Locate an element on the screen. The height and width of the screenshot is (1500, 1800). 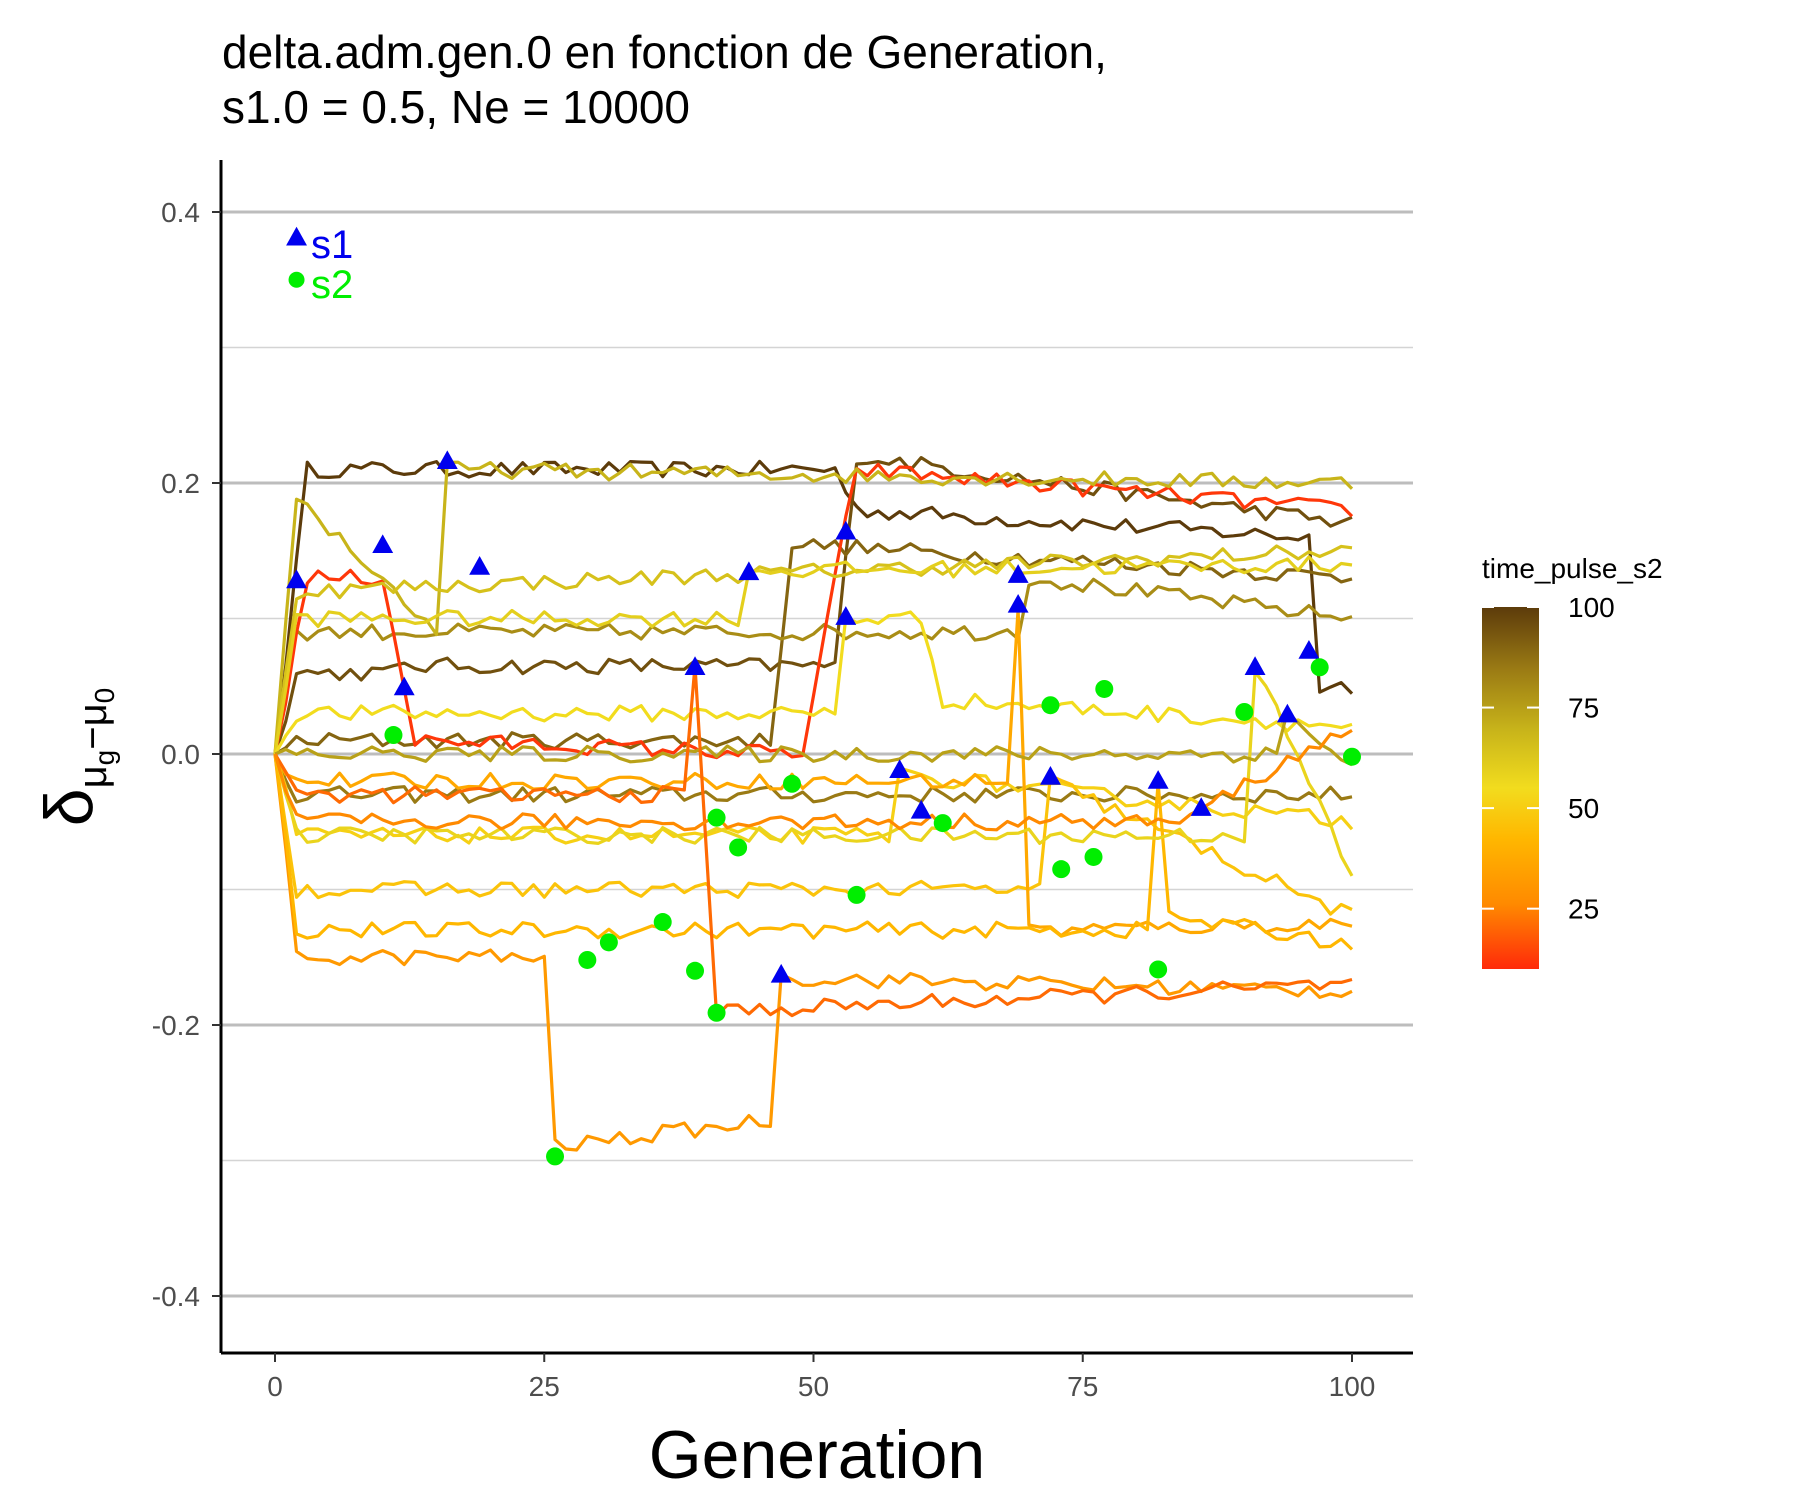
legend-tick-label: 50 is located at coordinates (1583, 808).